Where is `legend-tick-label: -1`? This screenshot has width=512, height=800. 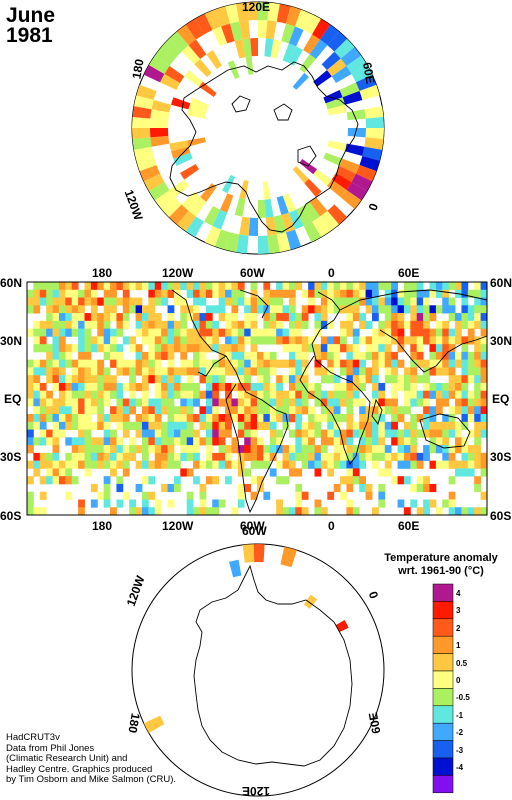
legend-tick-label: -1 is located at coordinates (460, 715).